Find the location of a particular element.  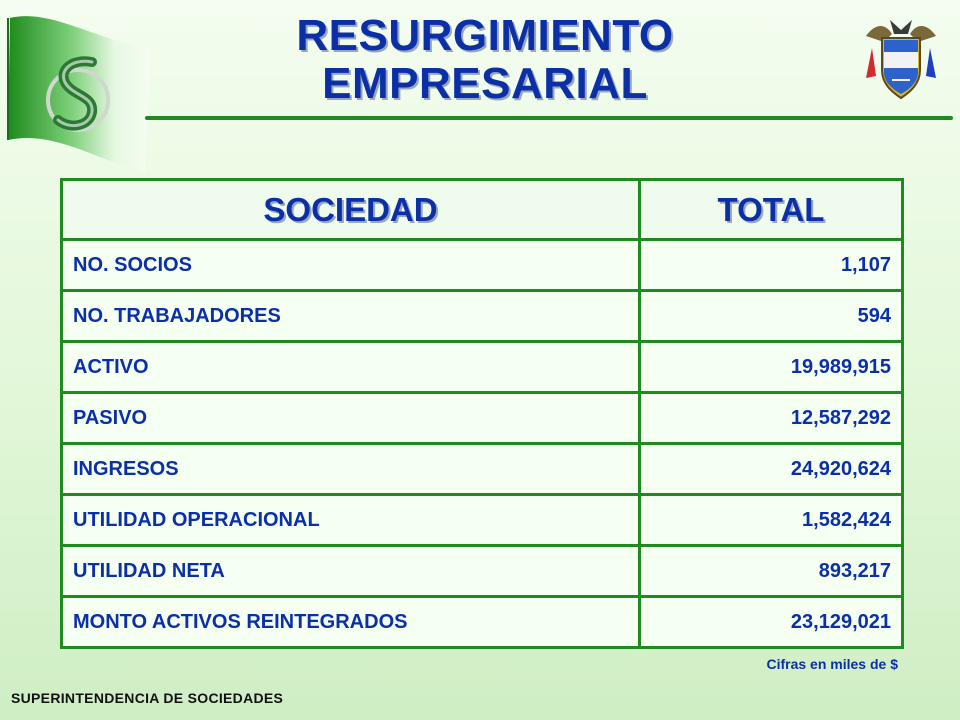

table-row: NO. SOCIOS 1,107 is located at coordinates (482, 265).